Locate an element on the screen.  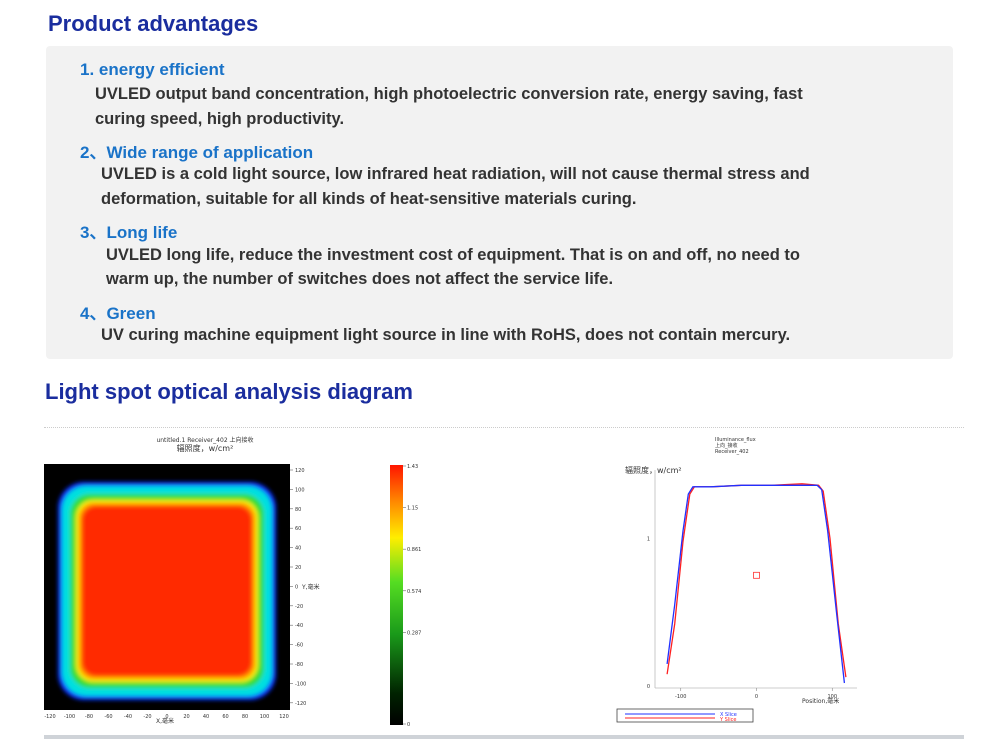
advantage-text-1b: curing speed, high productivity. is located at coordinates (220, 119).